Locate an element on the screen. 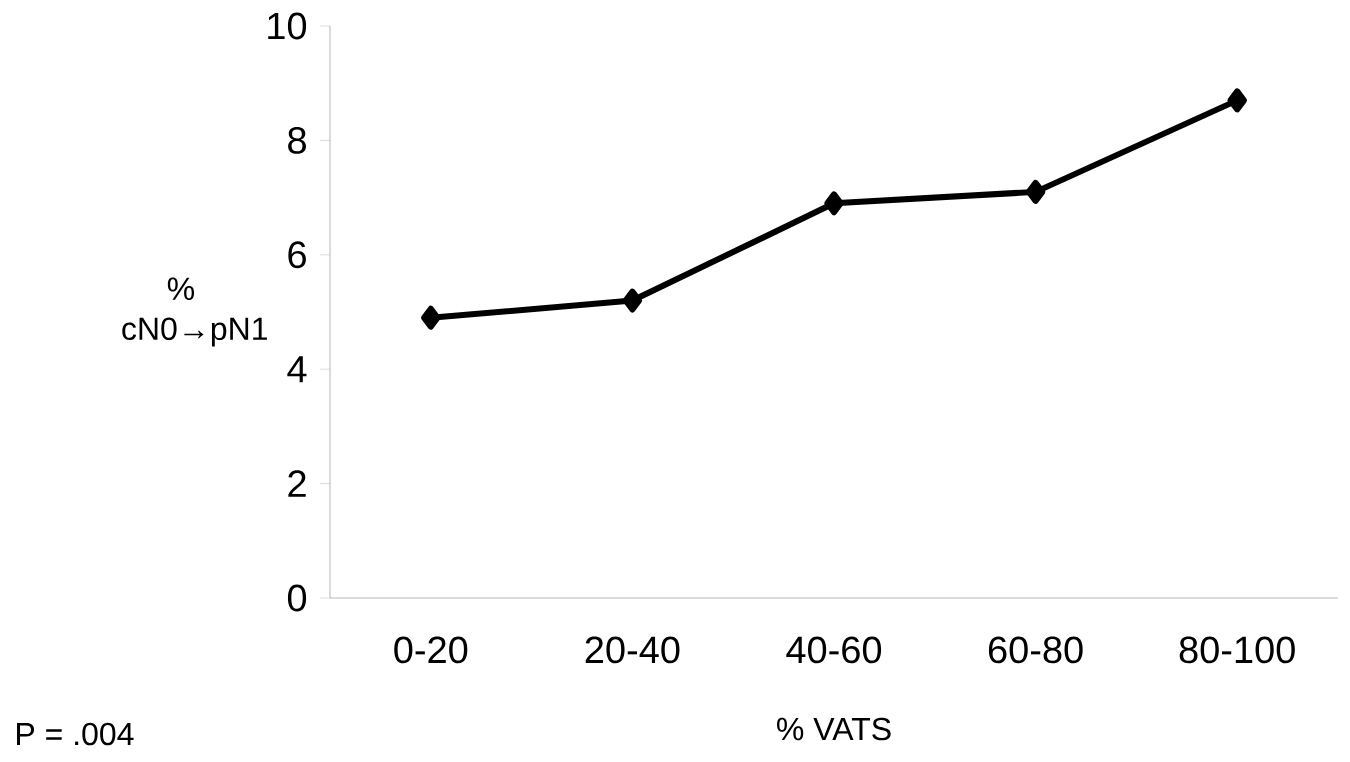 The width and height of the screenshot is (1350, 762). y-tick-label: 6 is located at coordinates (297, 255).